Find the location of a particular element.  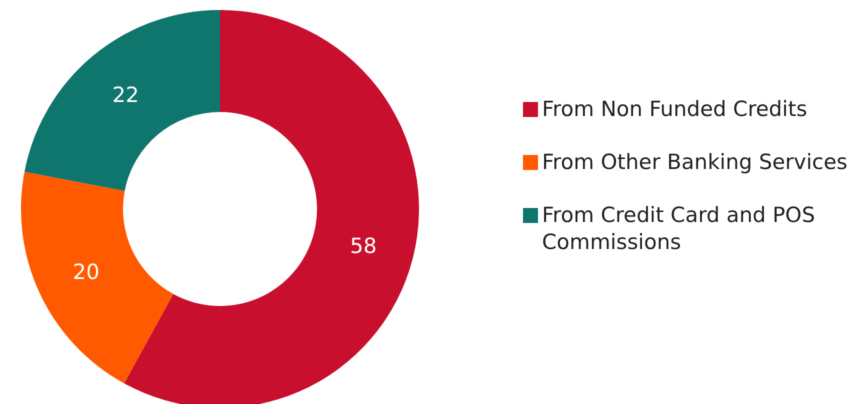

data-label: 22 is located at coordinates (126, 94).